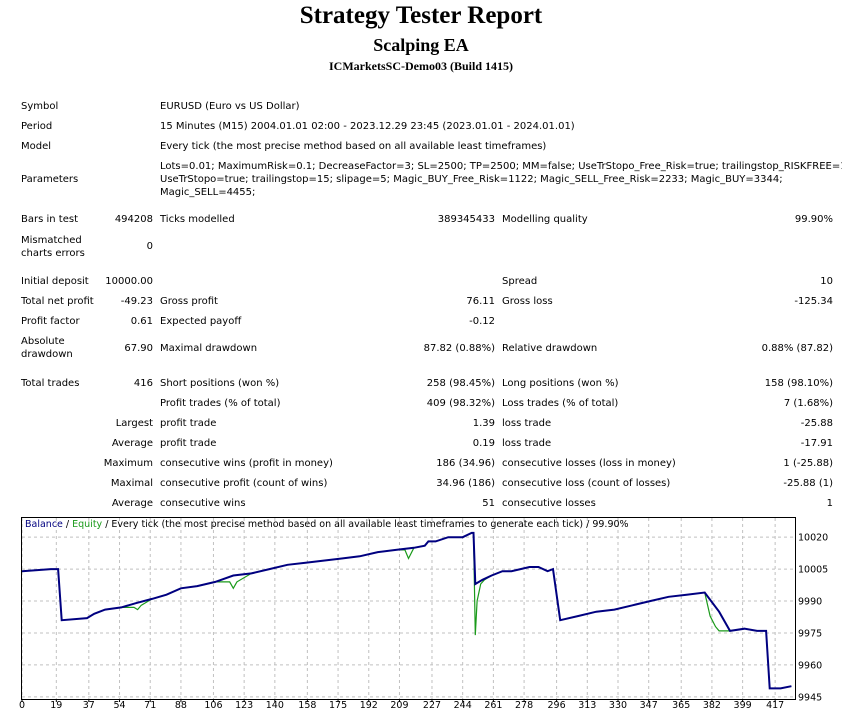 This screenshot has height=716, width=842. I want to click on symbol-value: EURUSD (Euro vs US Dollar), so click(230, 106).